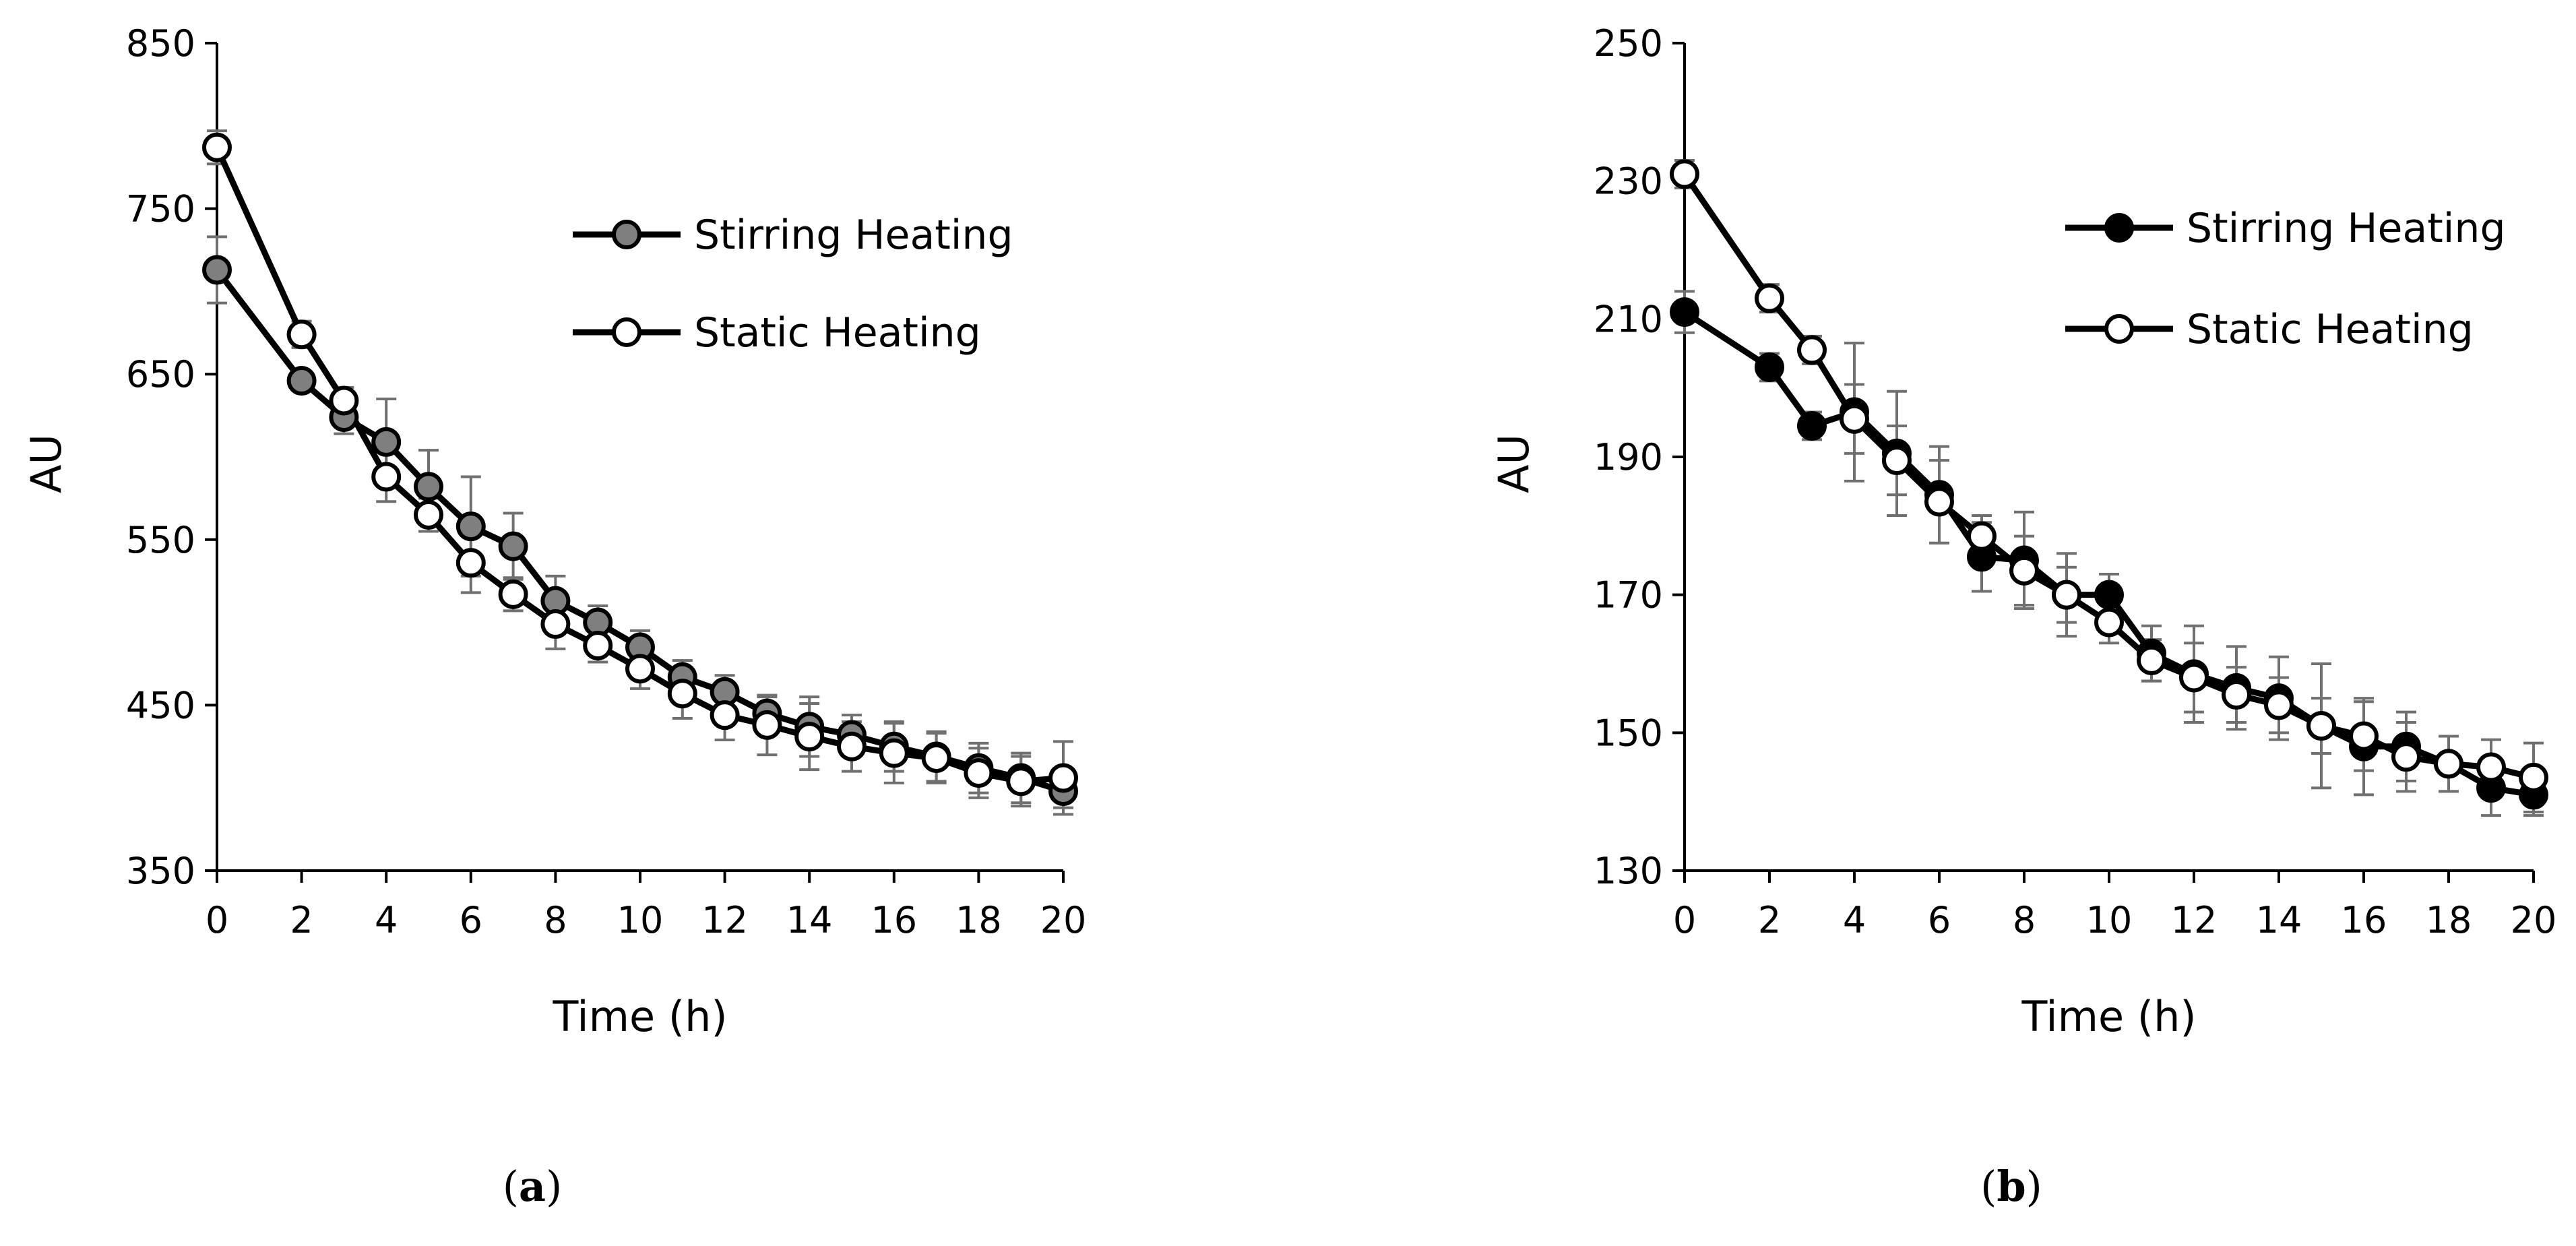 This screenshot has height=1246, width=2576. What do you see at coordinates (1628, 319) in the screenshot?
I see `y-tick-label: 210` at bounding box center [1628, 319].